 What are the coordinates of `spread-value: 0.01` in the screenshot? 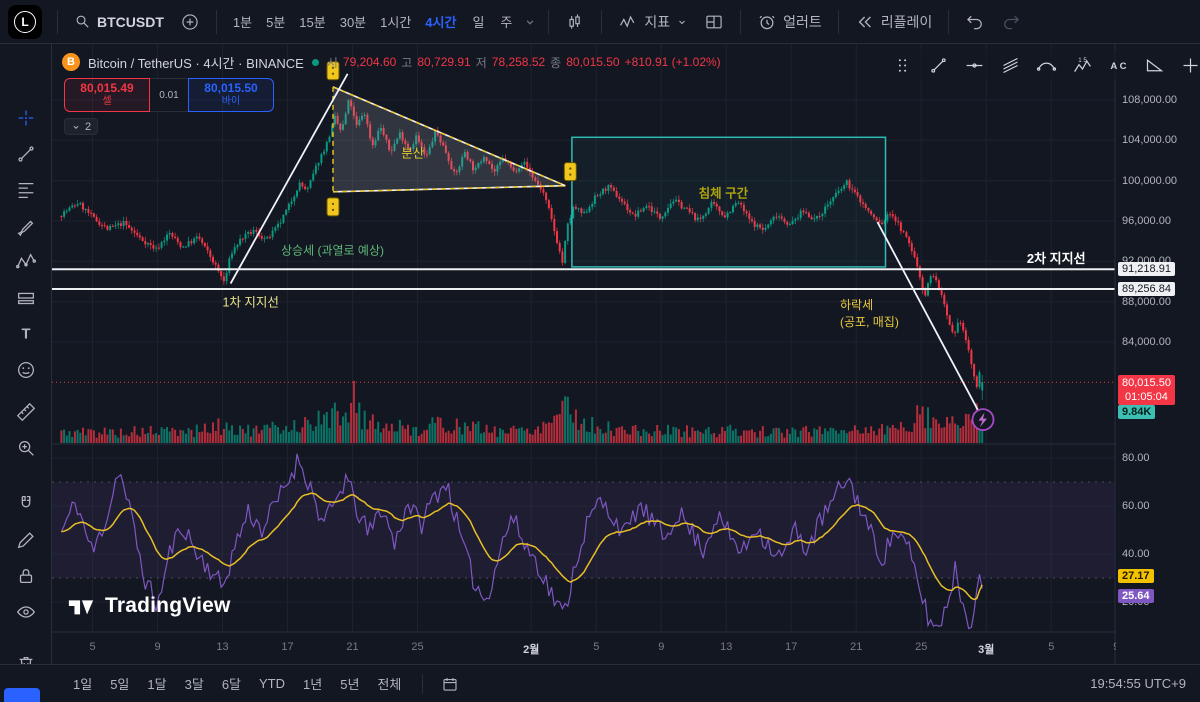 It's located at (169, 95).